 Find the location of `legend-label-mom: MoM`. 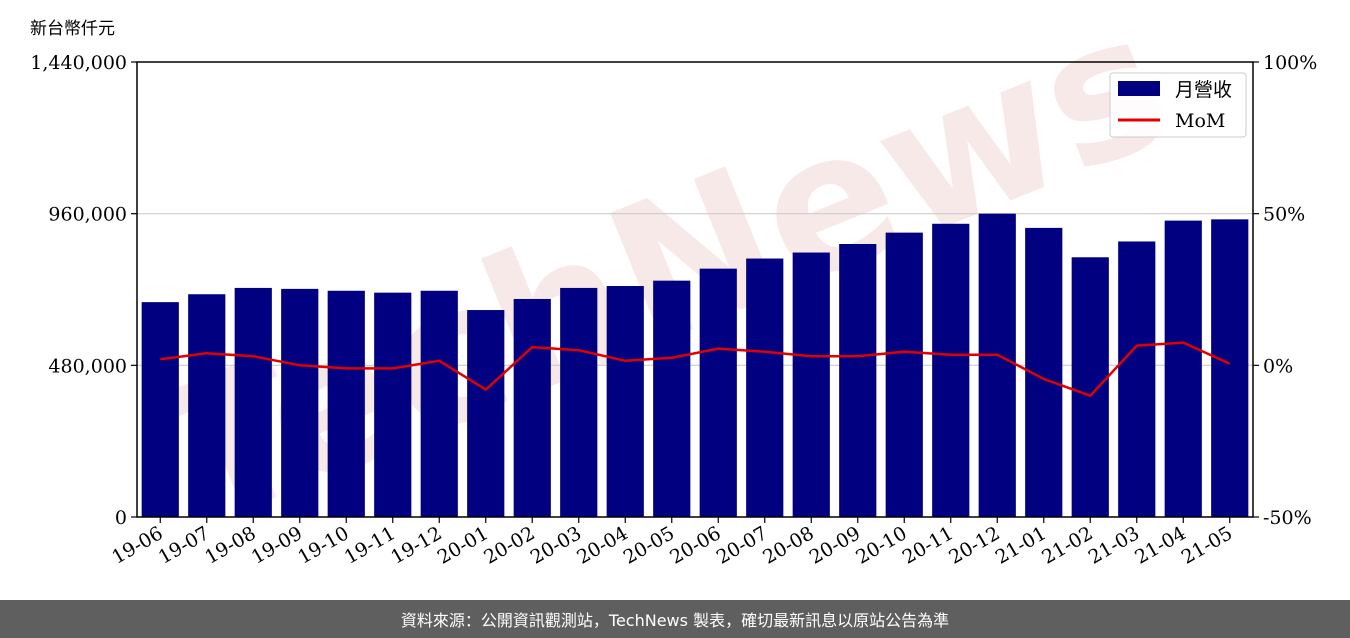

legend-label-mom: MoM is located at coordinates (1200, 121).